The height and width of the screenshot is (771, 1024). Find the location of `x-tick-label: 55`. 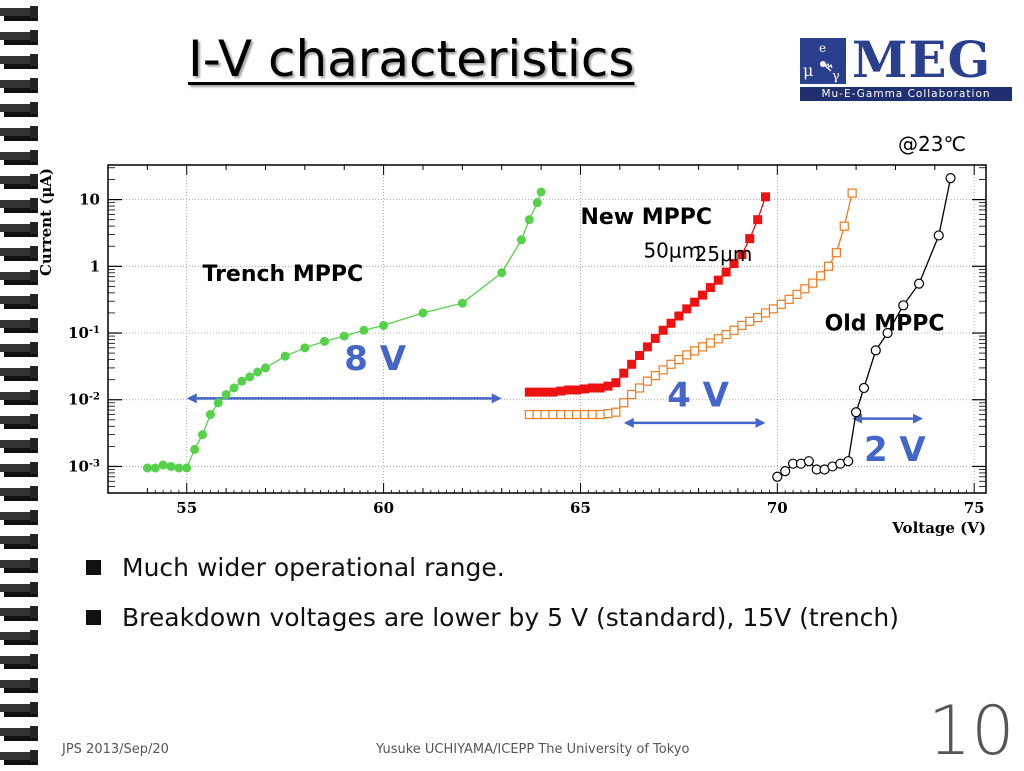

x-tick-label: 55 is located at coordinates (186, 508).